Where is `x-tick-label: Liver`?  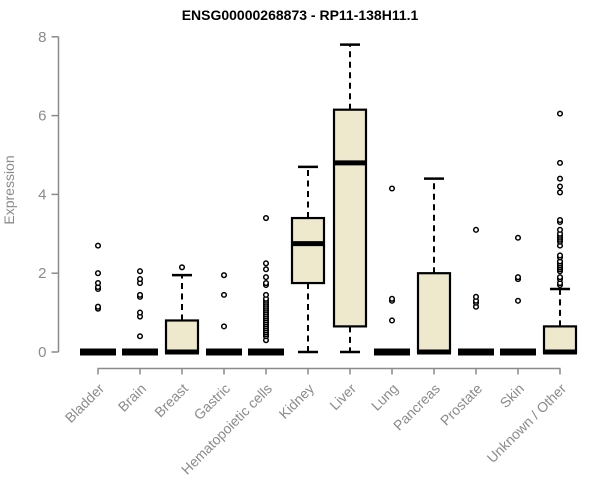 x-tick-label: Liver is located at coordinates (342, 396).